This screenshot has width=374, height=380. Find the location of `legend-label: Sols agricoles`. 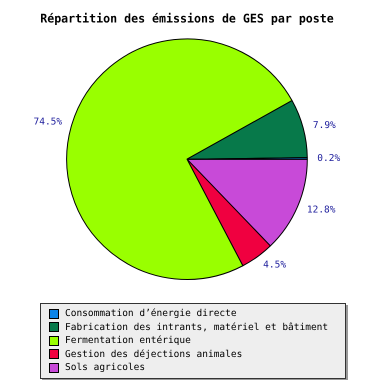

legend-label: Sols agricoles is located at coordinates (105, 368).